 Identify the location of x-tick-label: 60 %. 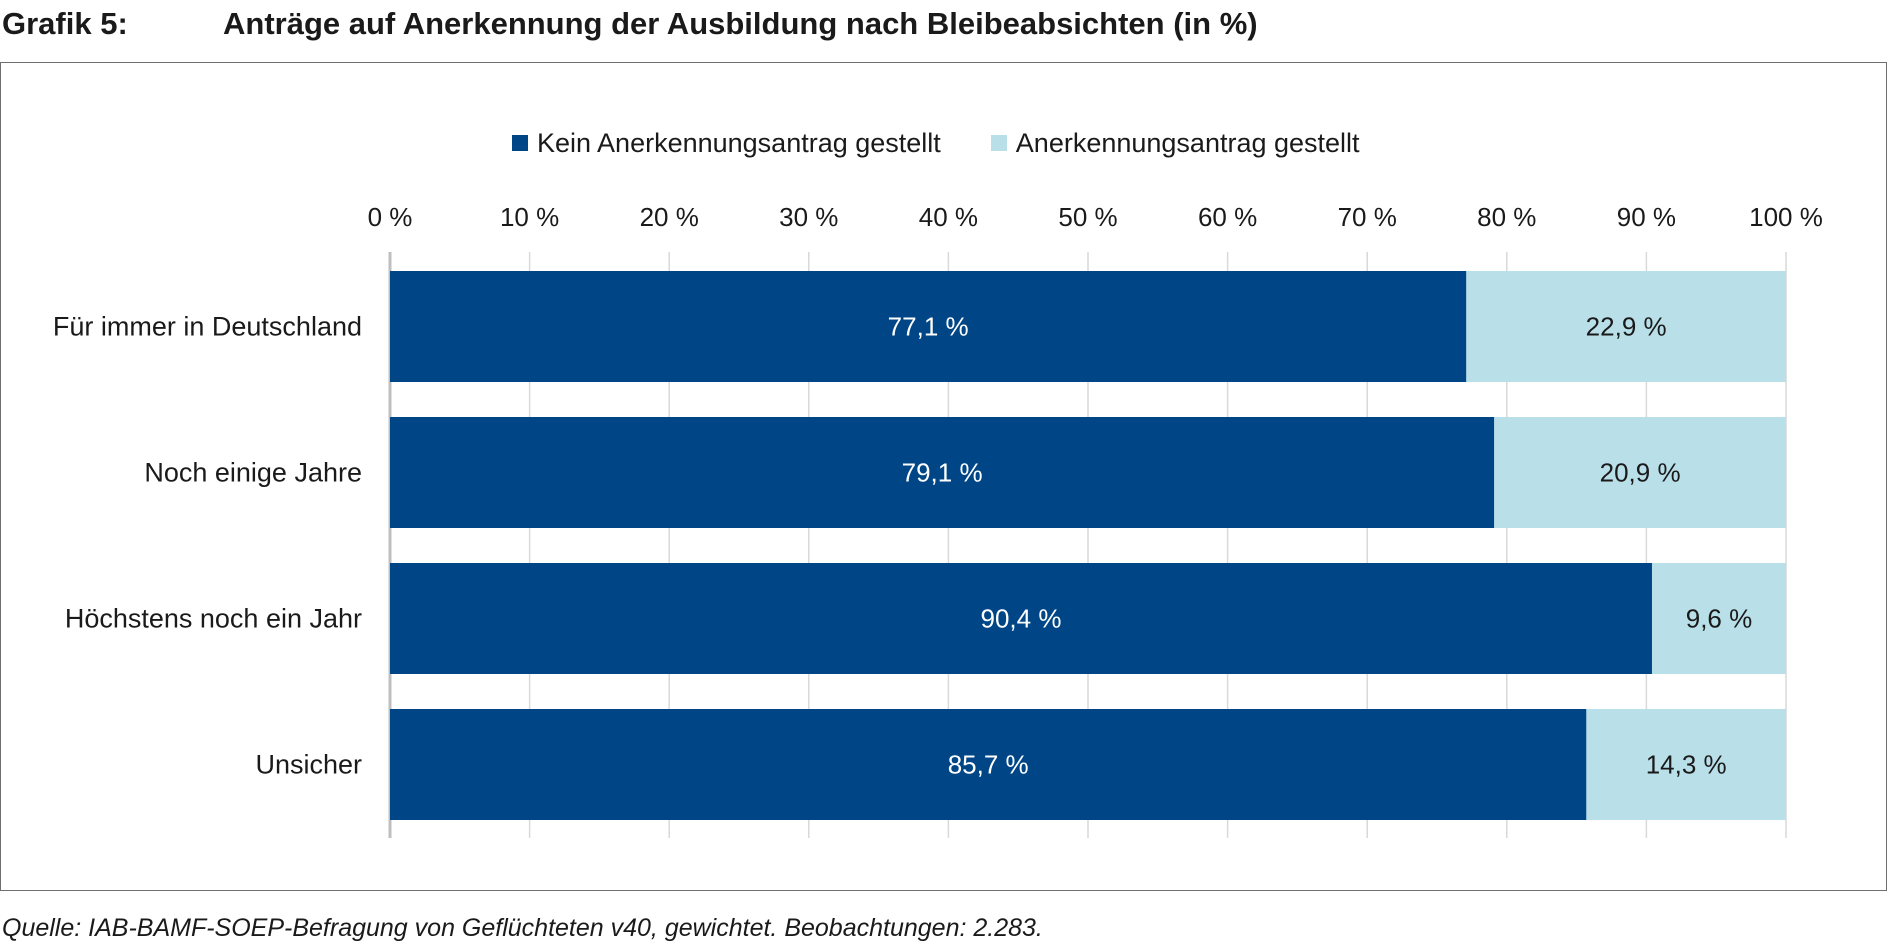
(1227, 217).